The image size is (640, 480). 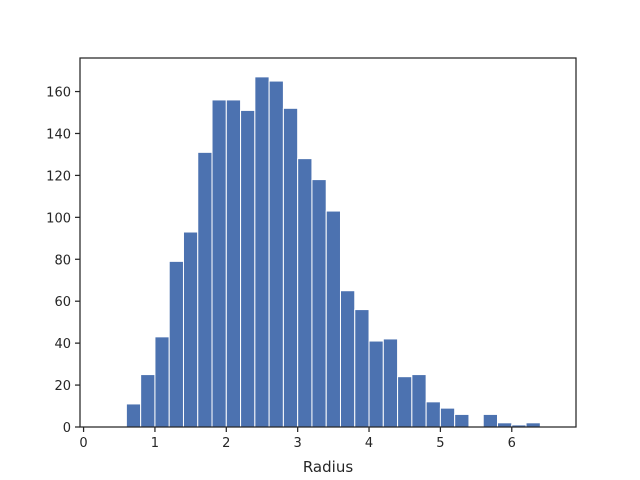 What do you see at coordinates (298, 443) in the screenshot?
I see `x-tick-label: 3` at bounding box center [298, 443].